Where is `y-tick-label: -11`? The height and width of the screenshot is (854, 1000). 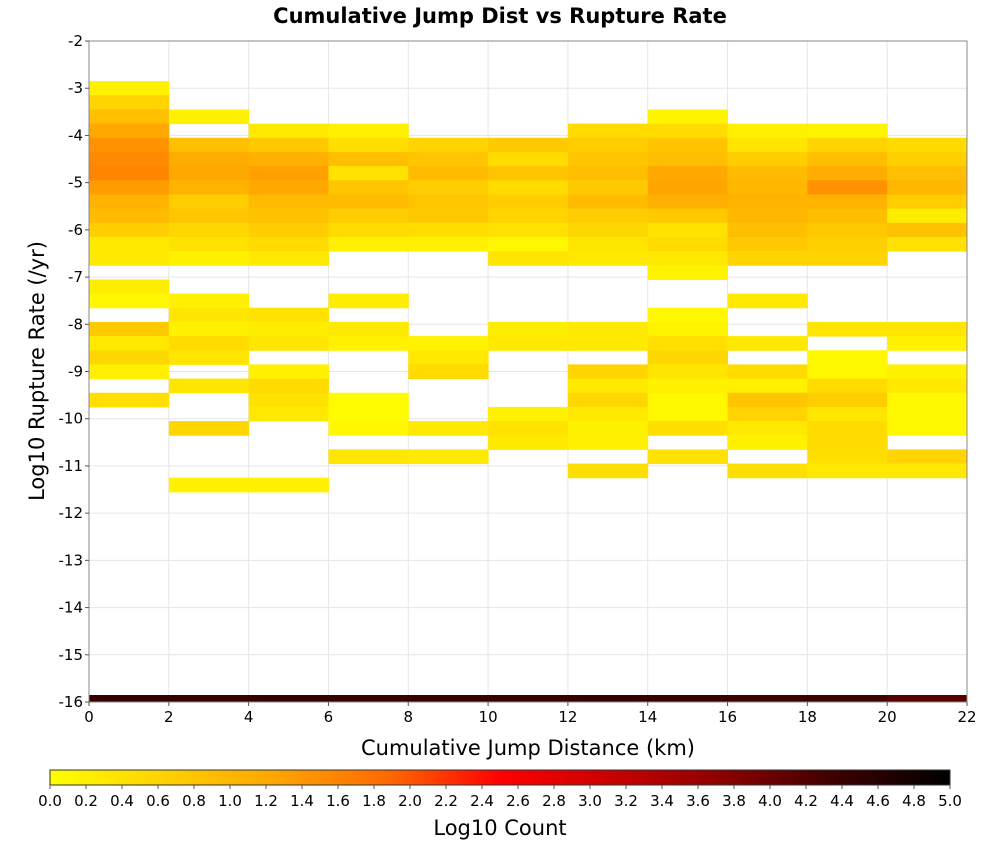 y-tick-label: -11 is located at coordinates (71, 466).